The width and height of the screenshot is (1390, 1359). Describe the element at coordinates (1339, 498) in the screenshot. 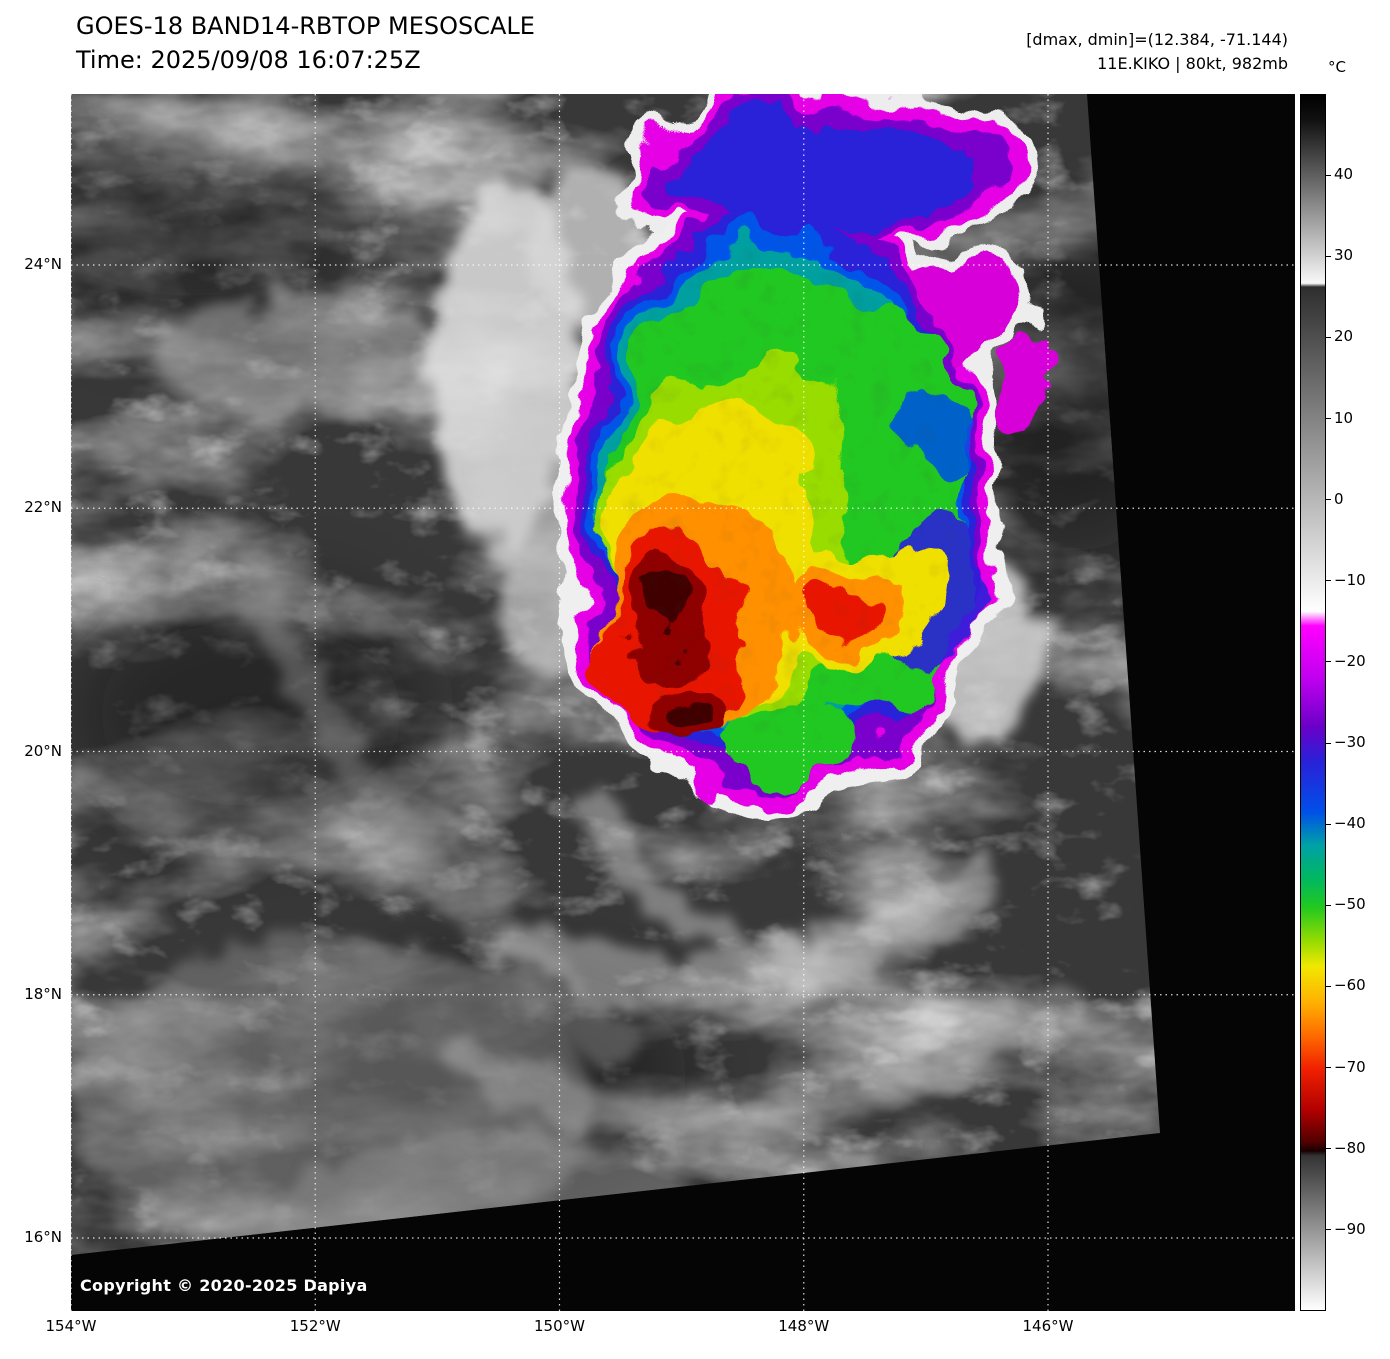

I see `colorbar-tick-label: 0` at that location.